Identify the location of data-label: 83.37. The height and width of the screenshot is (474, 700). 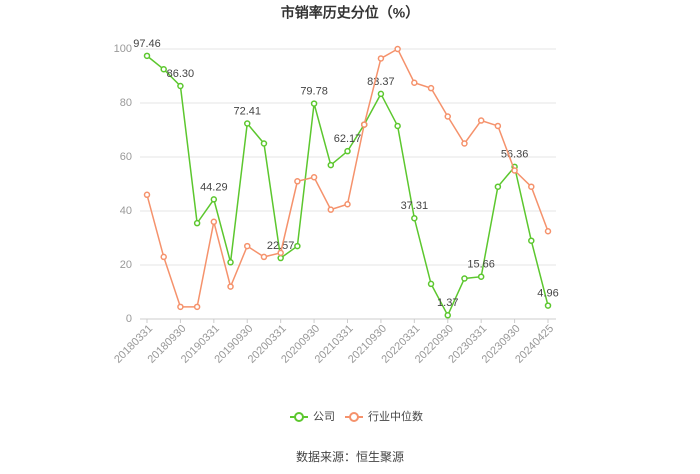
(381, 82).